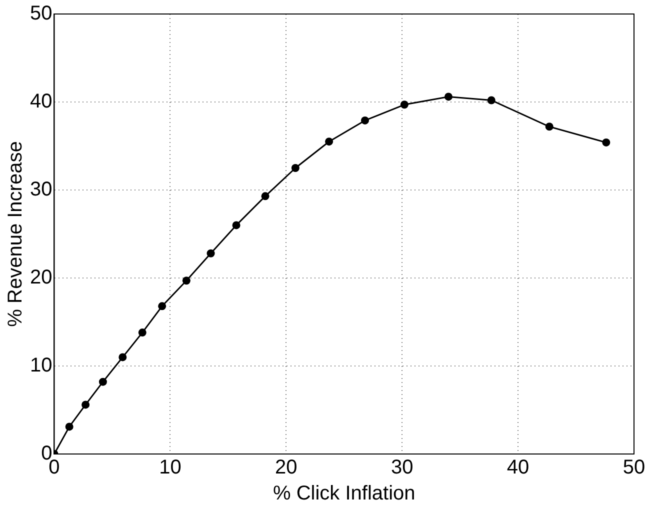 This screenshot has height=510, width=650. I want to click on x-tick-label: 20, so click(286, 467).